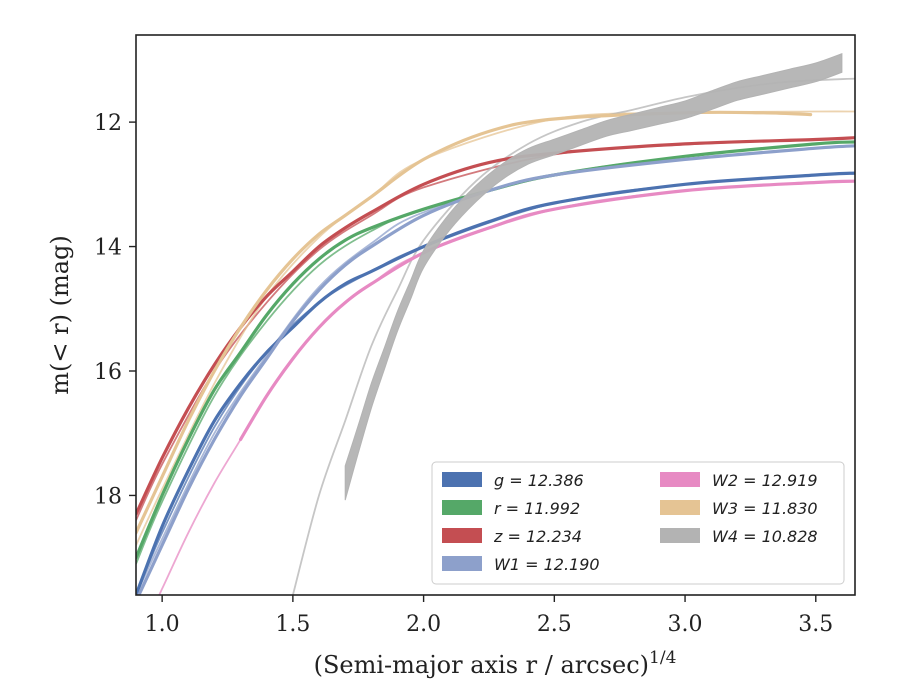  What do you see at coordinates (292, 624) in the screenshot?
I see `x-tick-label: 1.5` at bounding box center [292, 624].